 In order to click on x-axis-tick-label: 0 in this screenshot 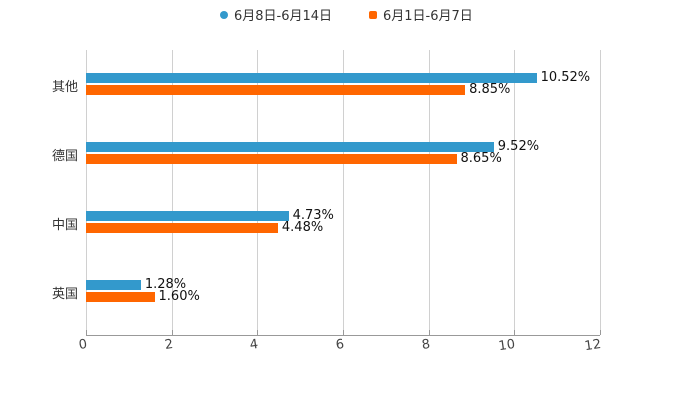, I will do `click(83, 345)`.